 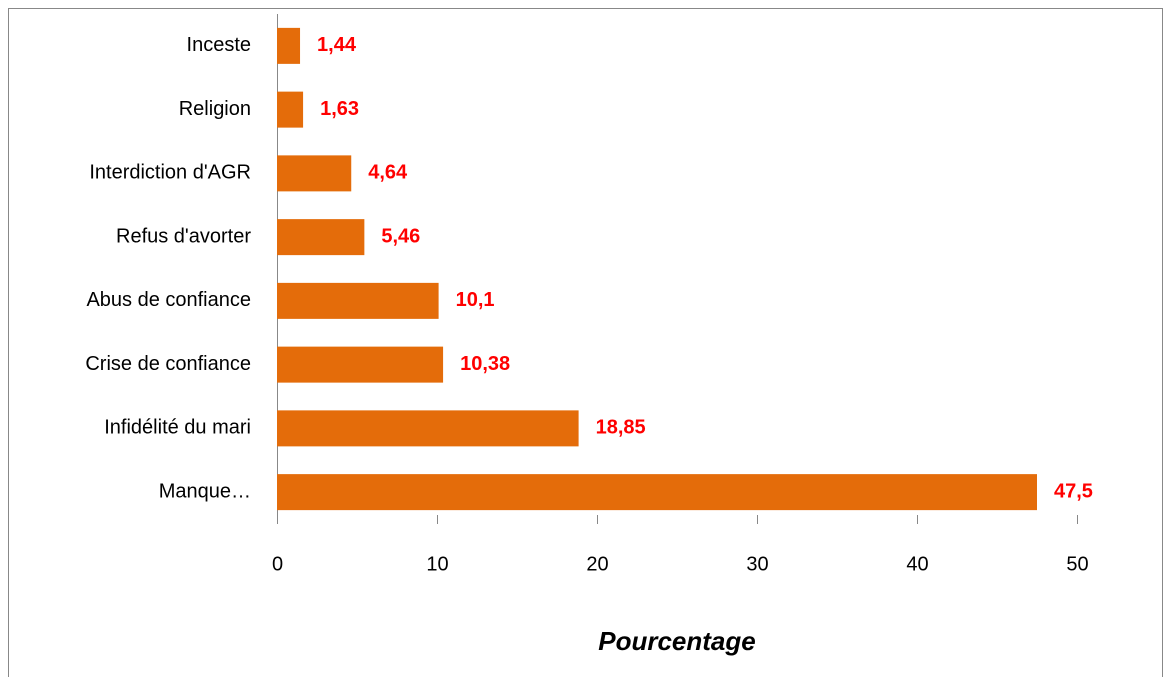 What do you see at coordinates (215, 109) in the screenshot?
I see `y-tick-label: Religion` at bounding box center [215, 109].